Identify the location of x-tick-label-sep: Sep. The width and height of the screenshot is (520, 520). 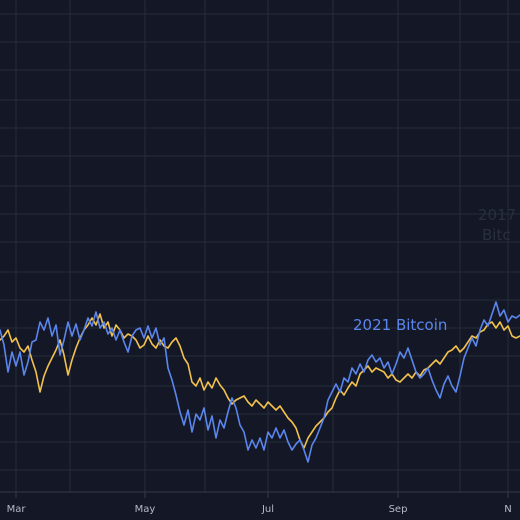
(398, 509).